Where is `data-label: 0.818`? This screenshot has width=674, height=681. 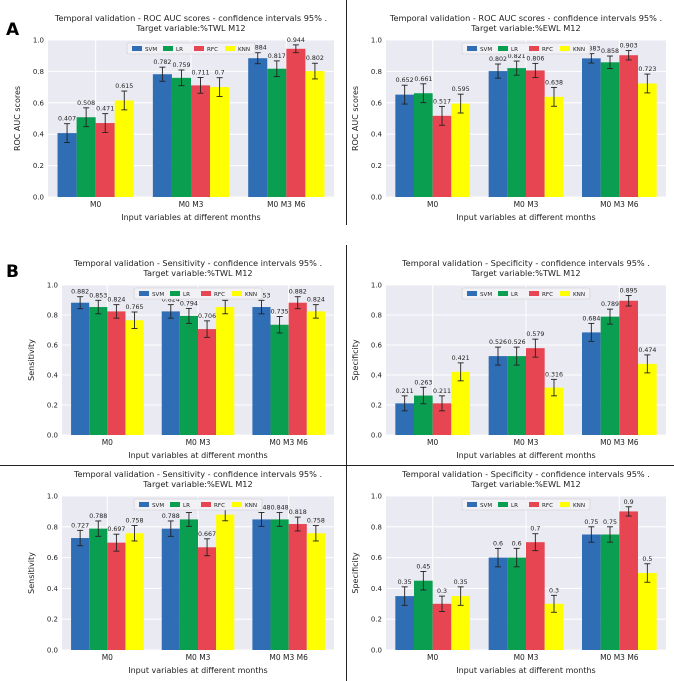
data-label: 0.818 is located at coordinates (298, 512).